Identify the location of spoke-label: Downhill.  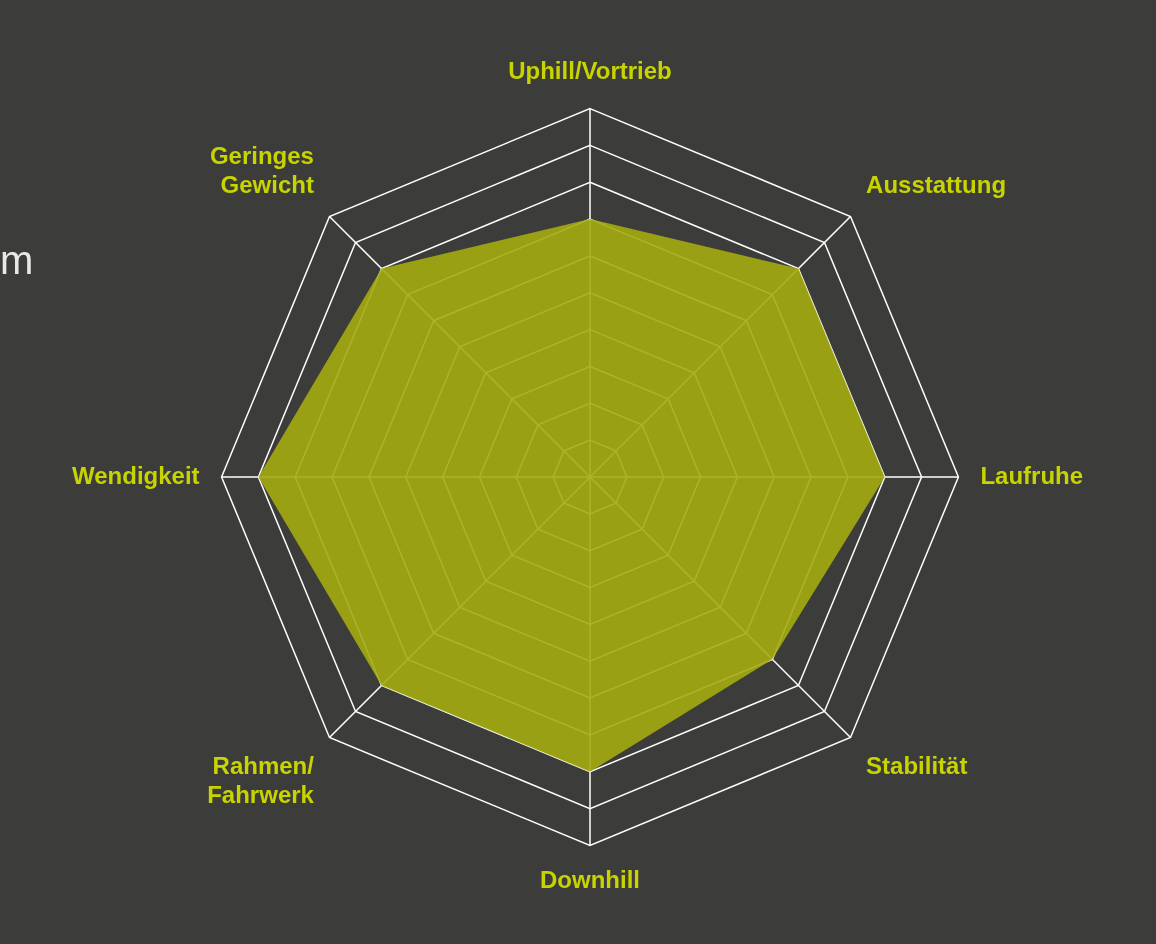
(590, 880).